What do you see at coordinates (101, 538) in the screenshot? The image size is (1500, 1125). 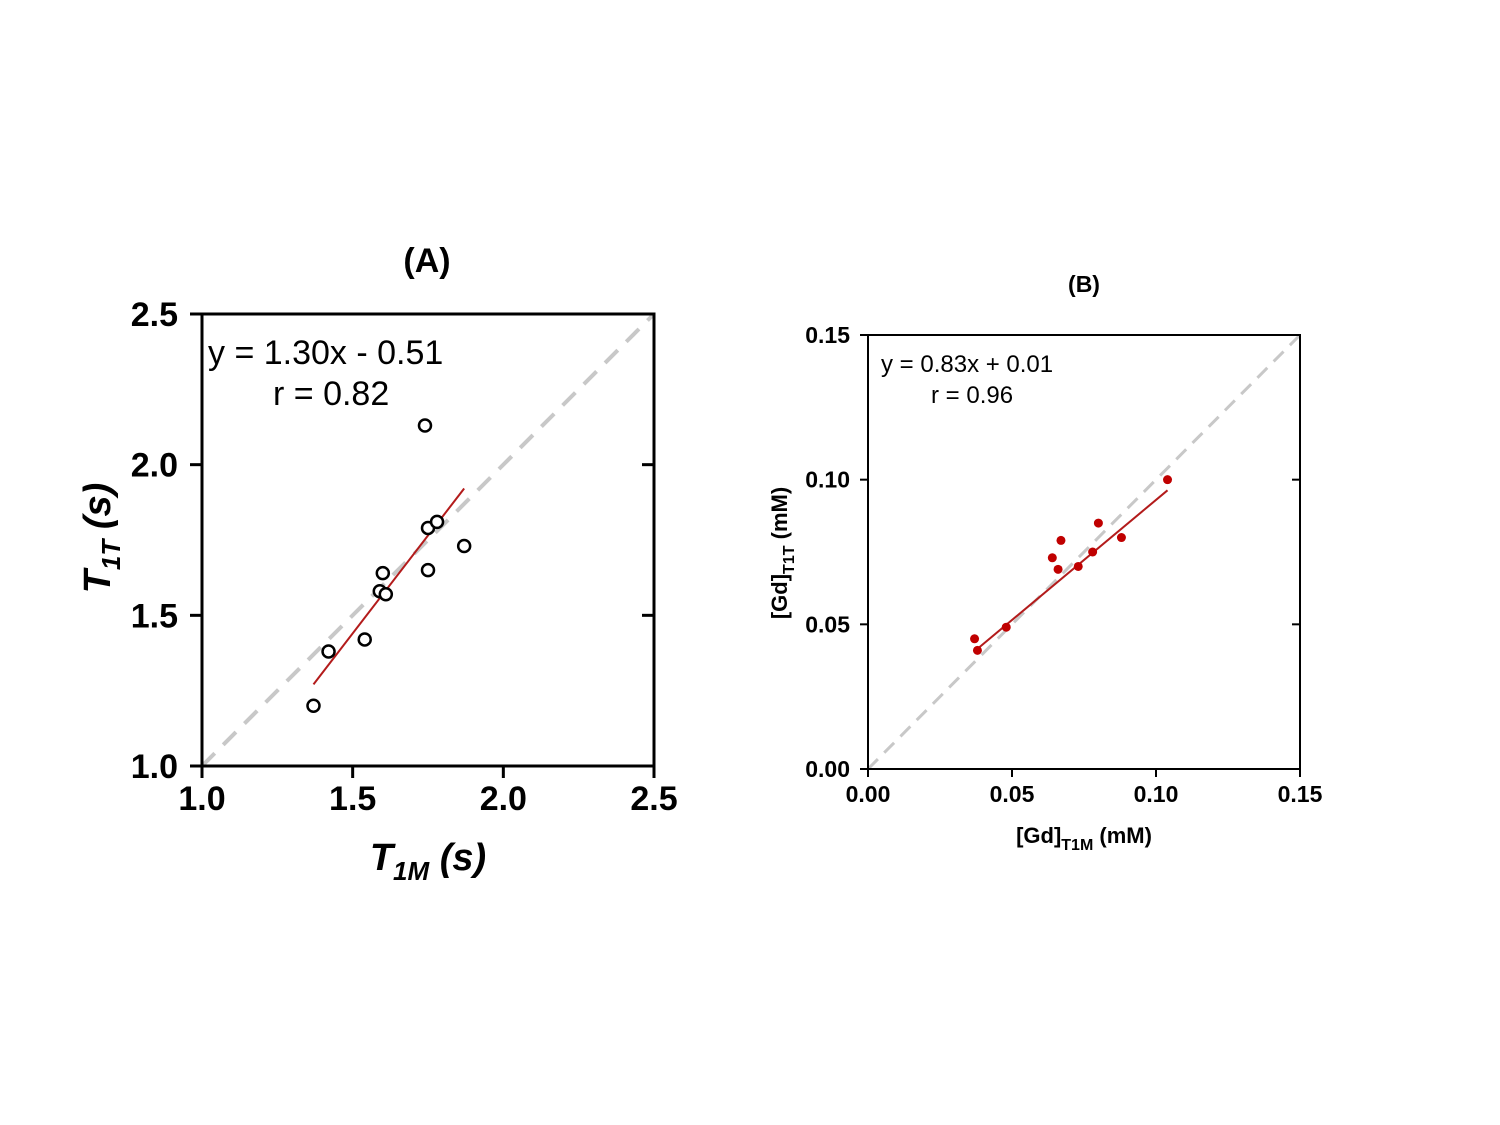 I see `panel-a-y-axis-label: T1T (s)` at bounding box center [101, 538].